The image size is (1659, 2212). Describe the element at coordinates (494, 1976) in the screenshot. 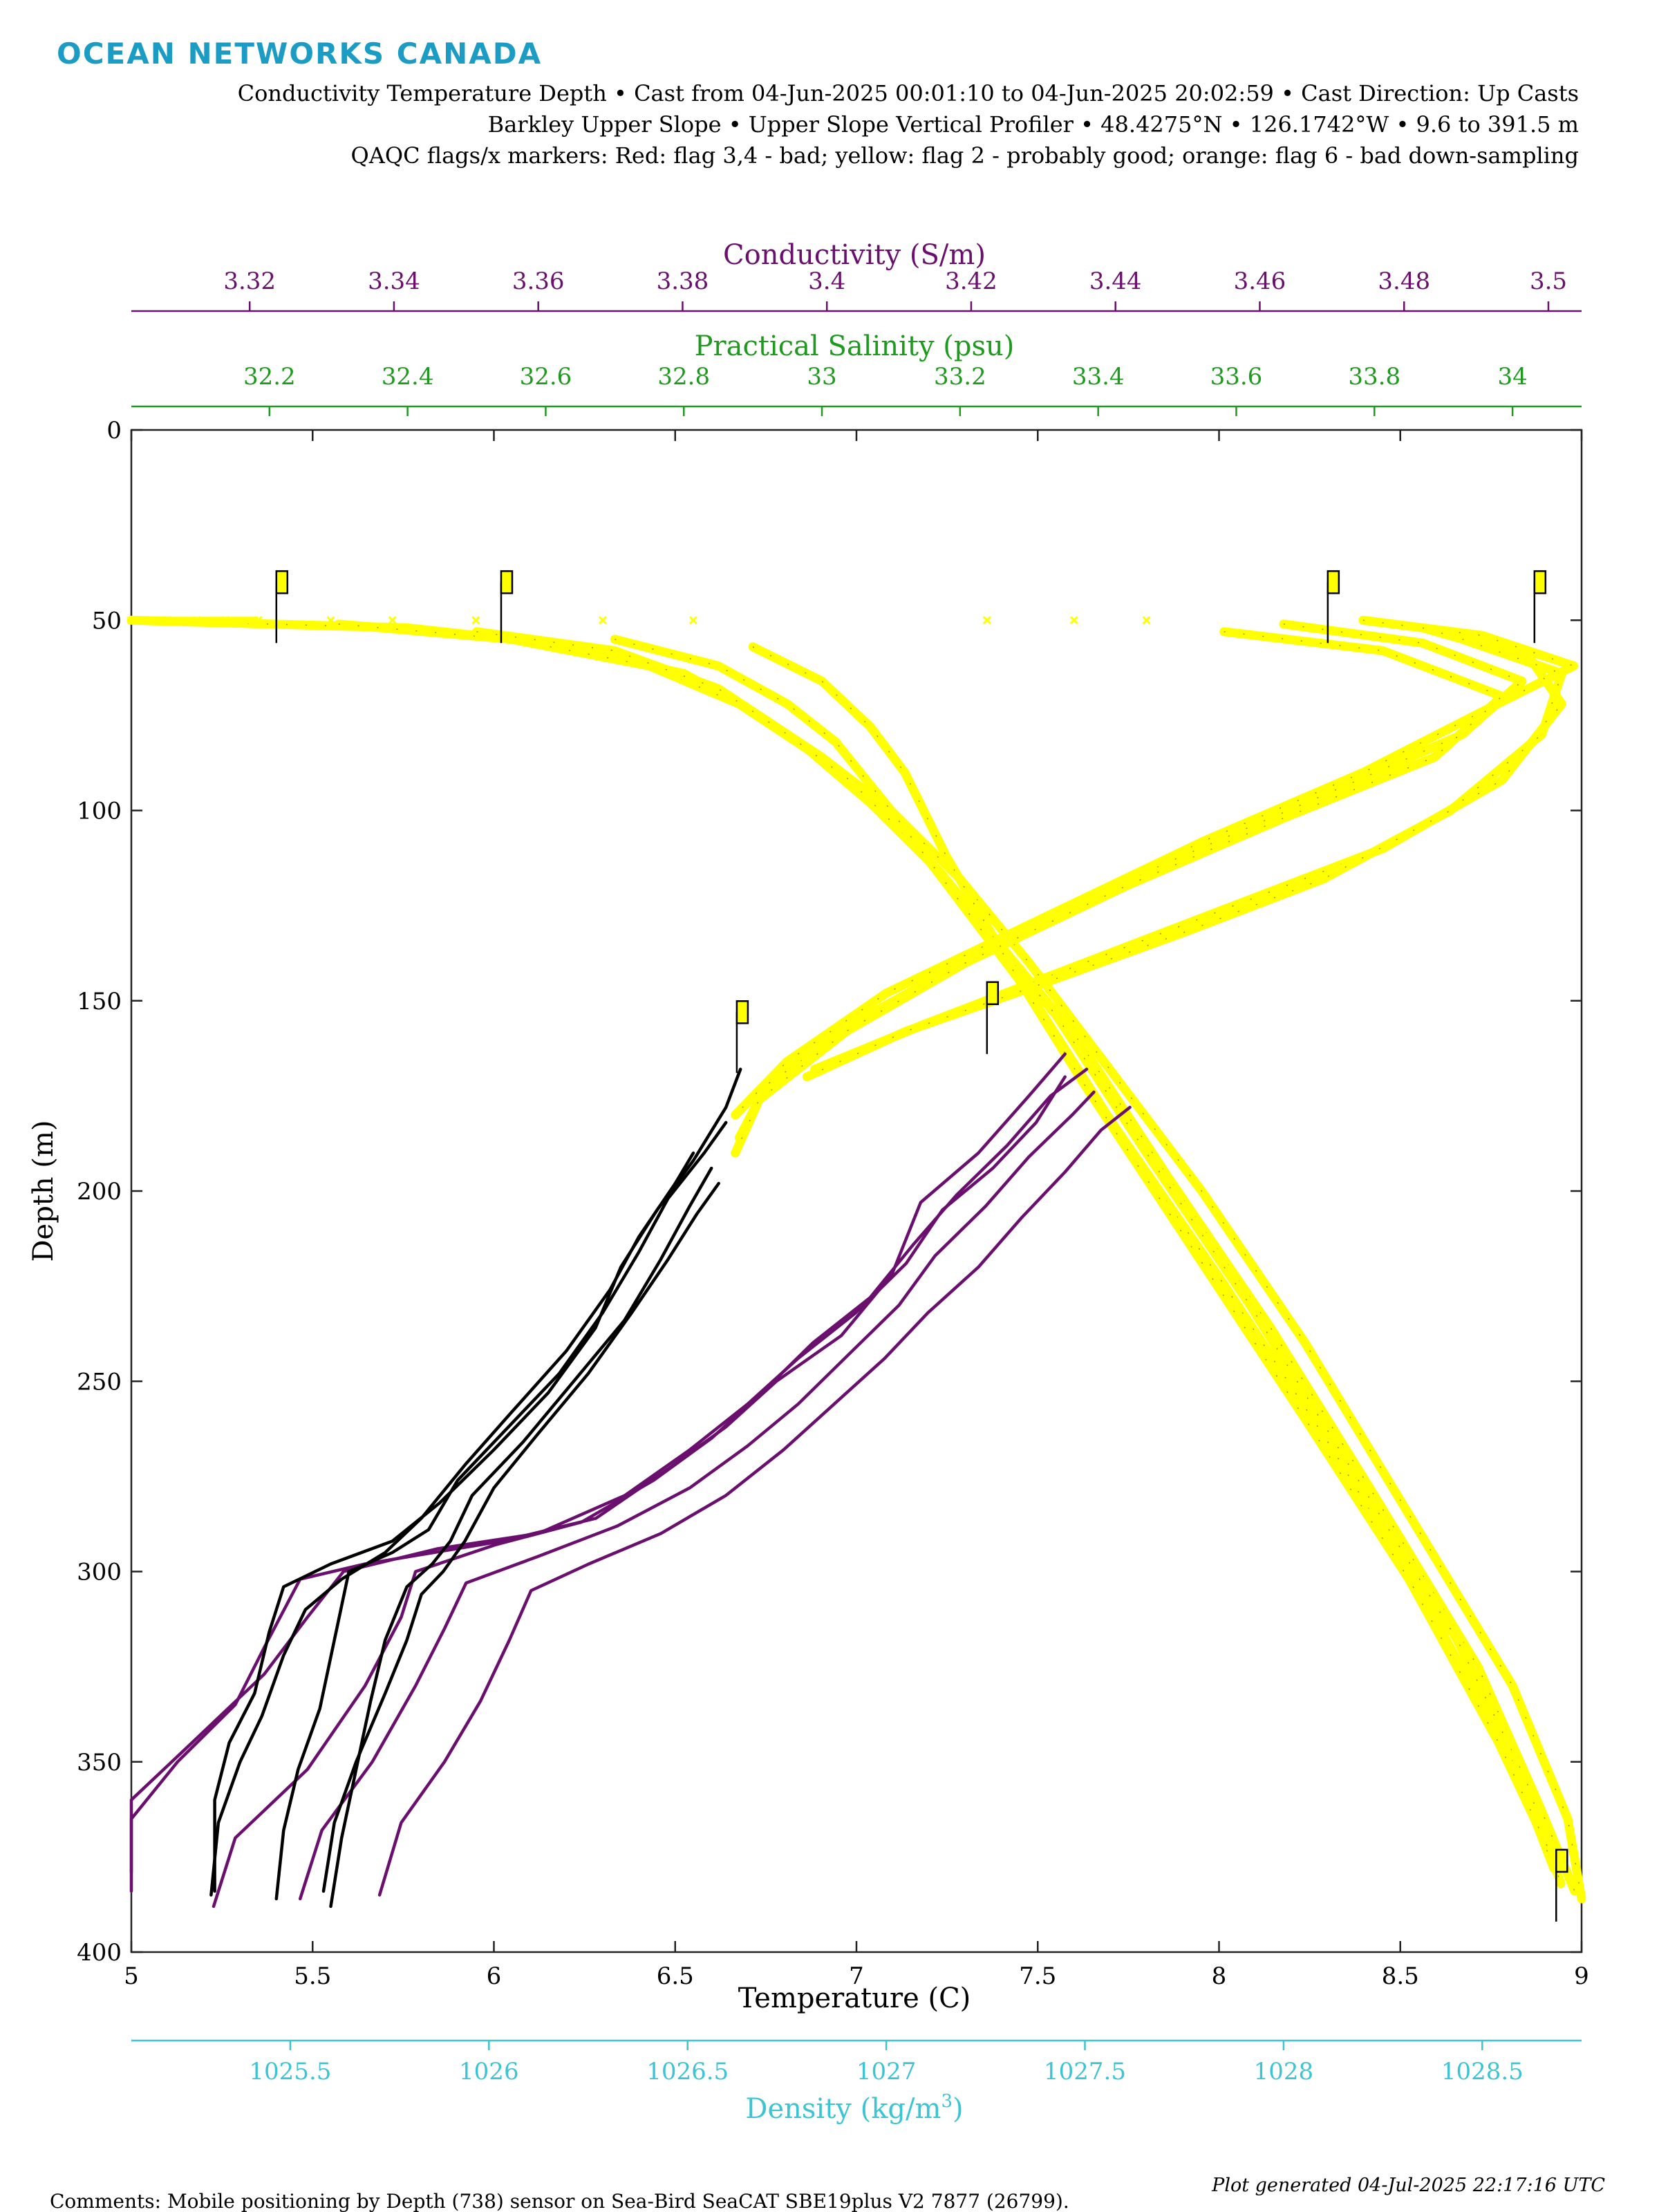

I see `temperature-tick-label: 6` at that location.